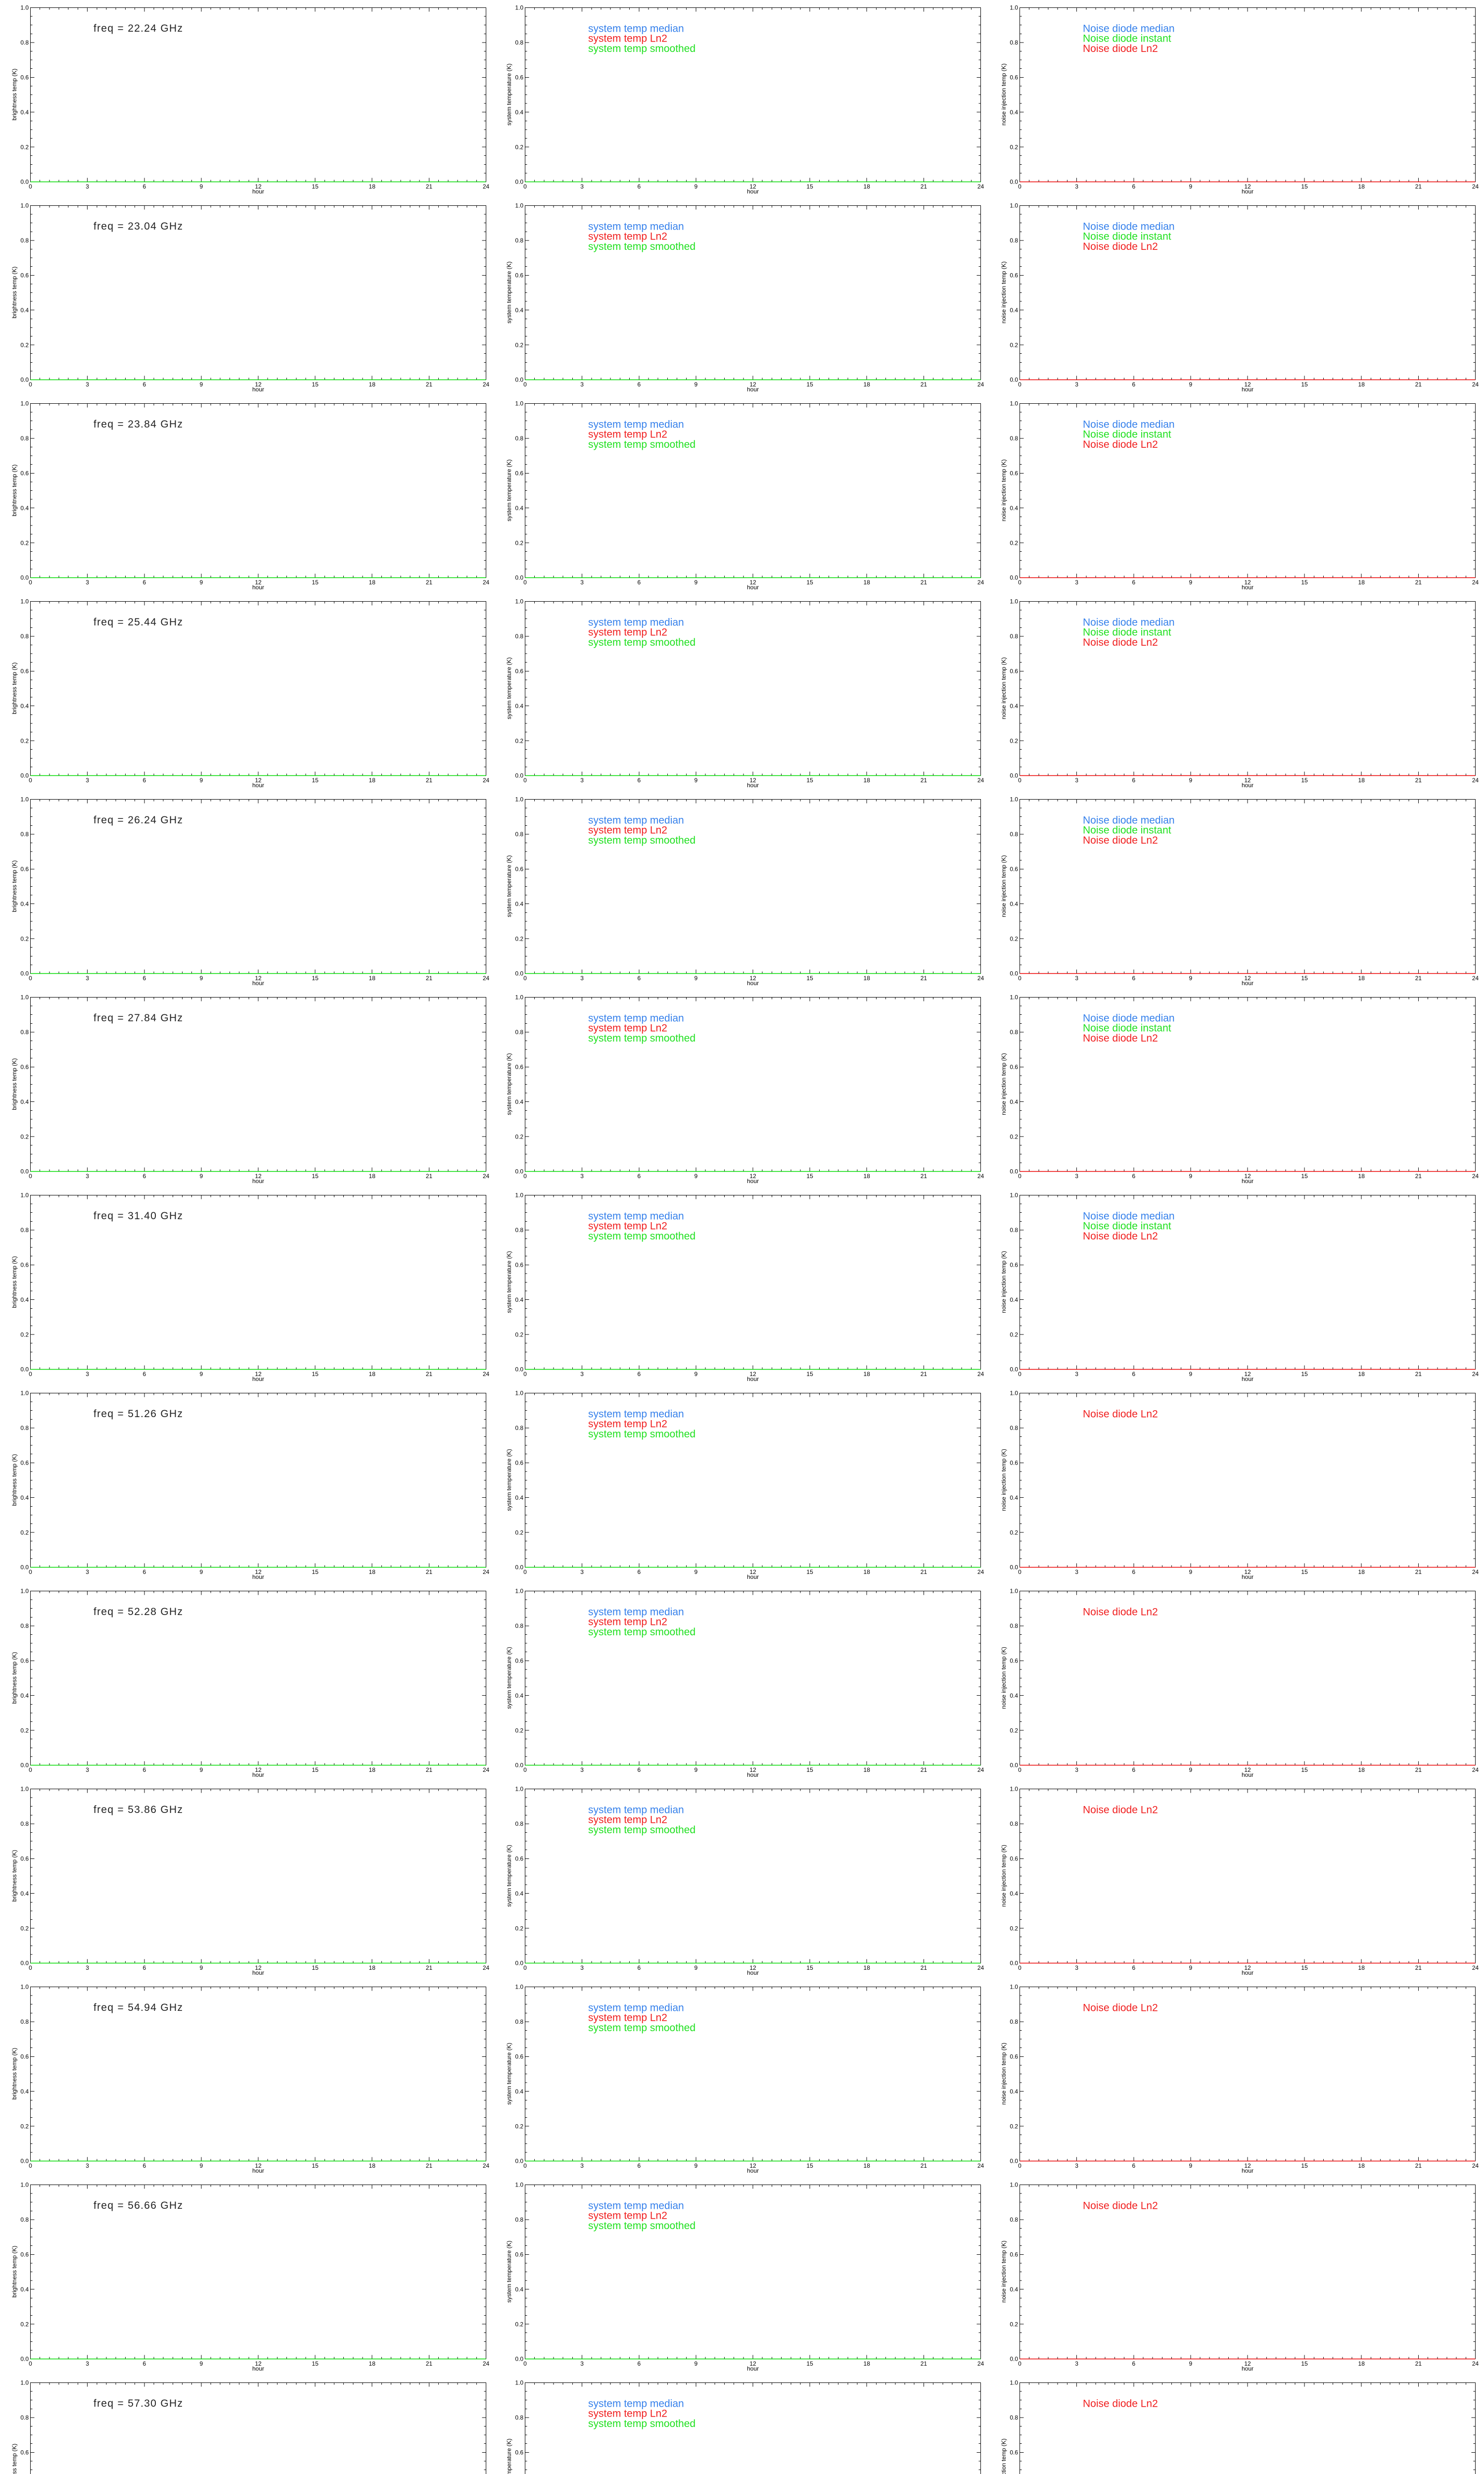  What do you see at coordinates (138, 227) in the screenshot?
I see `svg-text: freq = 23.04 GHz` at bounding box center [138, 227].